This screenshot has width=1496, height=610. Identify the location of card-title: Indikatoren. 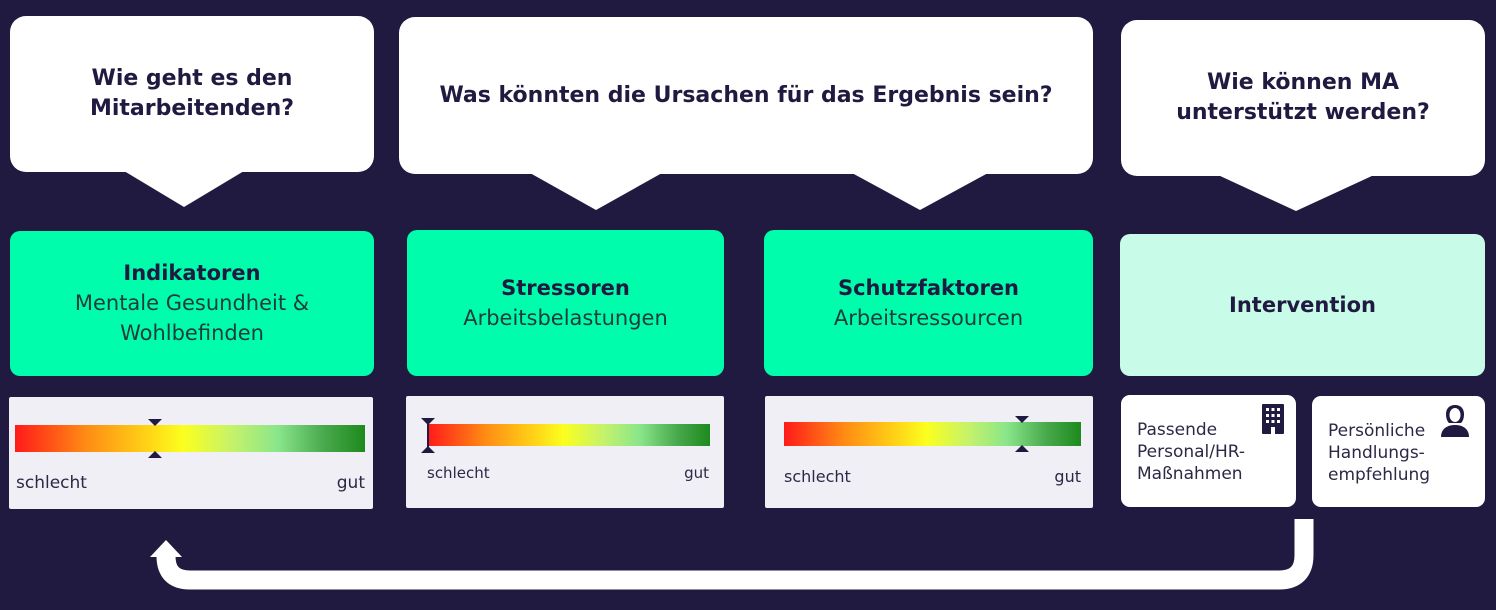
(192, 273).